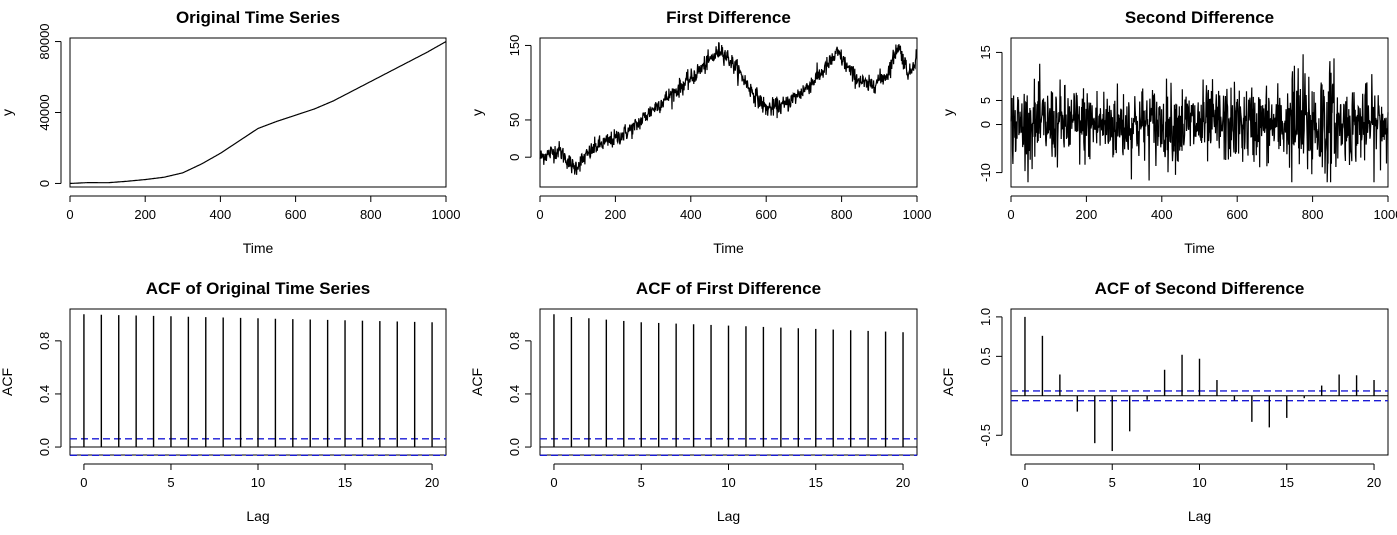  Describe the element at coordinates (514, 46) in the screenshot. I see `y-tick-label: 150` at that location.